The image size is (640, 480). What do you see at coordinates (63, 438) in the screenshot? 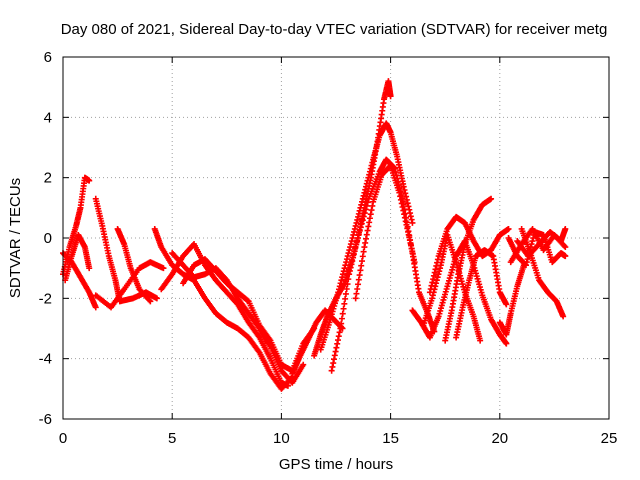
I see `x-tick-label: 0` at bounding box center [63, 438].